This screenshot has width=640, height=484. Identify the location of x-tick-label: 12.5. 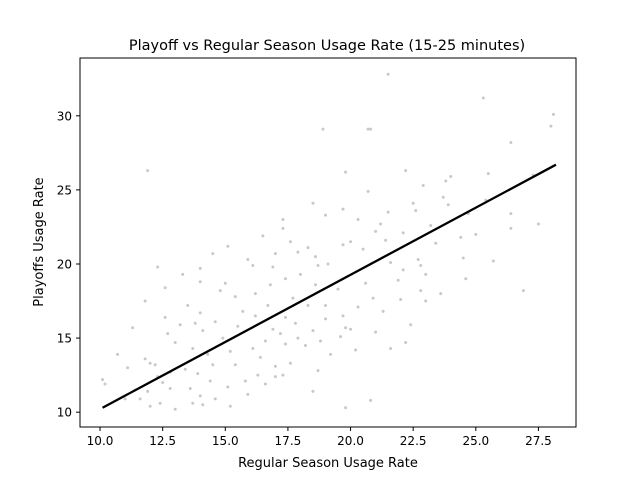
(162, 441).